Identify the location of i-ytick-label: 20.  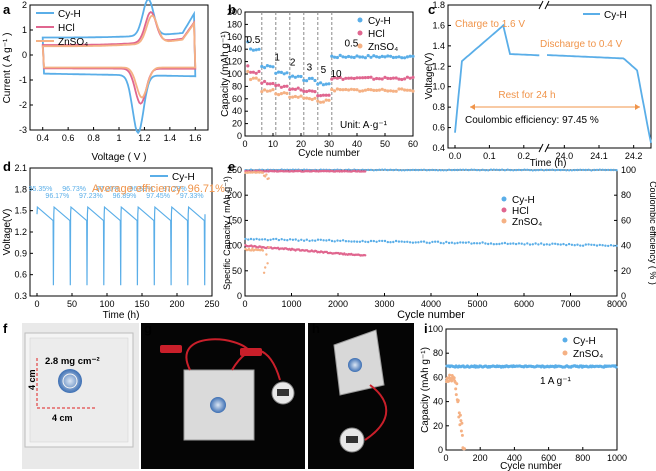
(438, 426).